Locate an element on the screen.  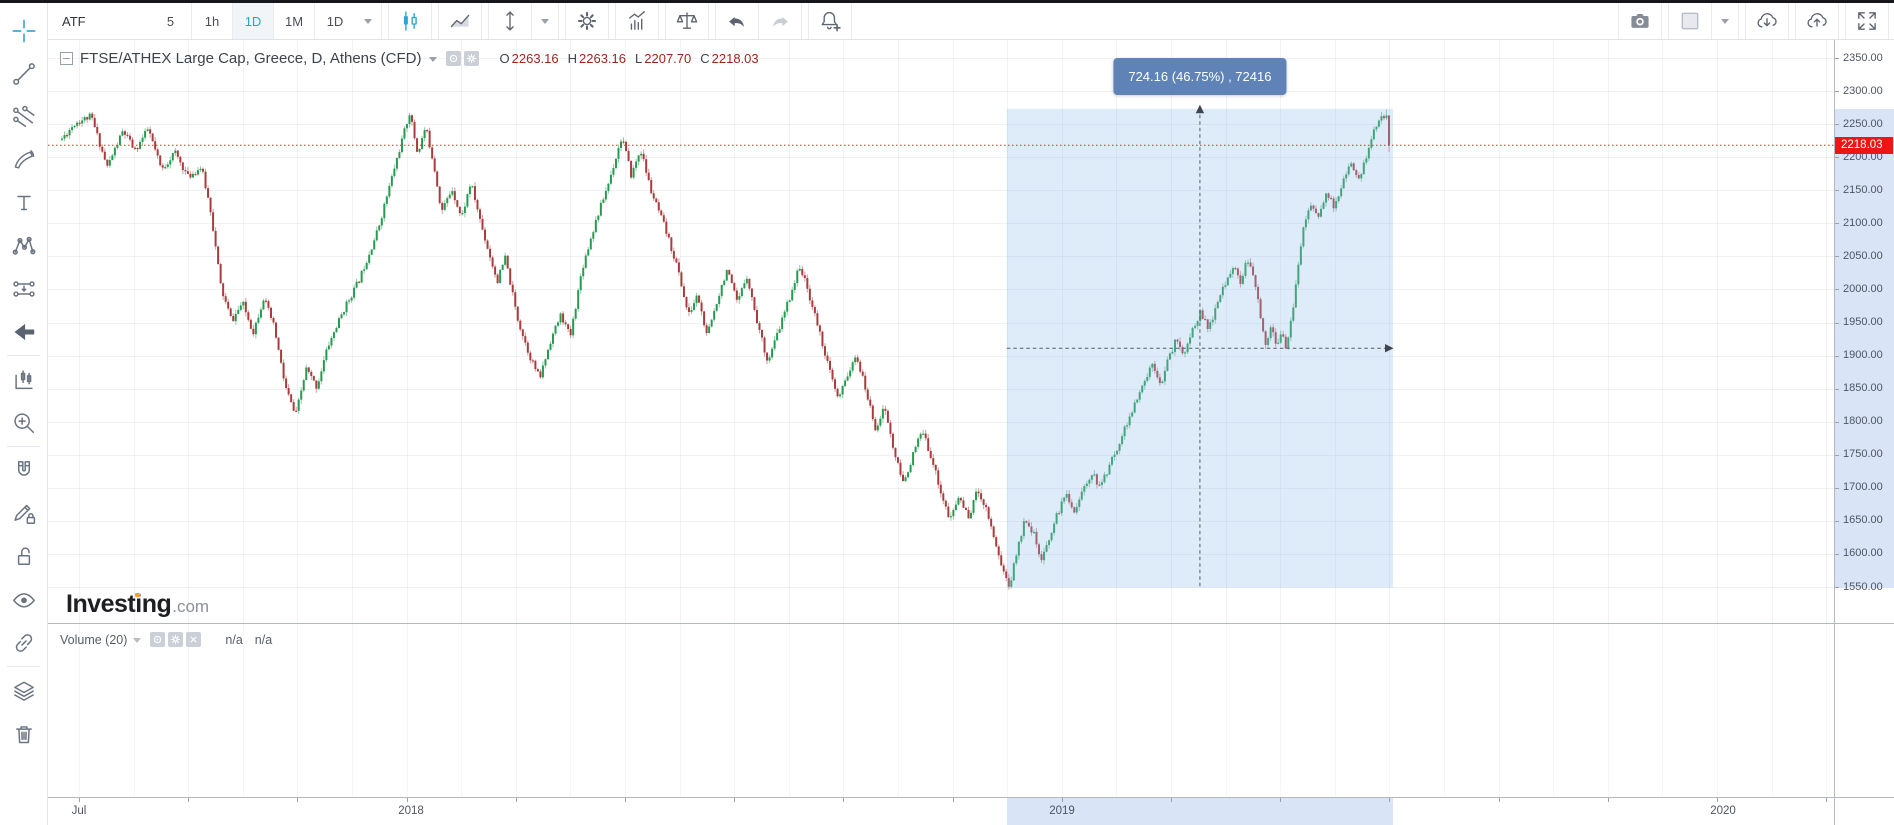
forecast-icon is located at coordinates (23, 288).